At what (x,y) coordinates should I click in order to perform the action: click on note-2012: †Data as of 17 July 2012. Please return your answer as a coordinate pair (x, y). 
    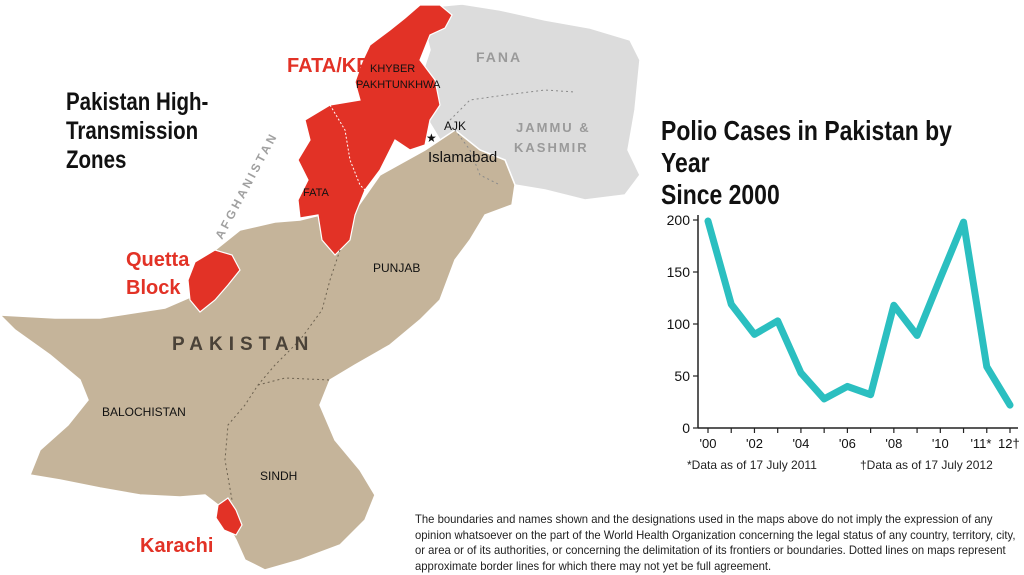
    Looking at the image, I should click on (926, 465).